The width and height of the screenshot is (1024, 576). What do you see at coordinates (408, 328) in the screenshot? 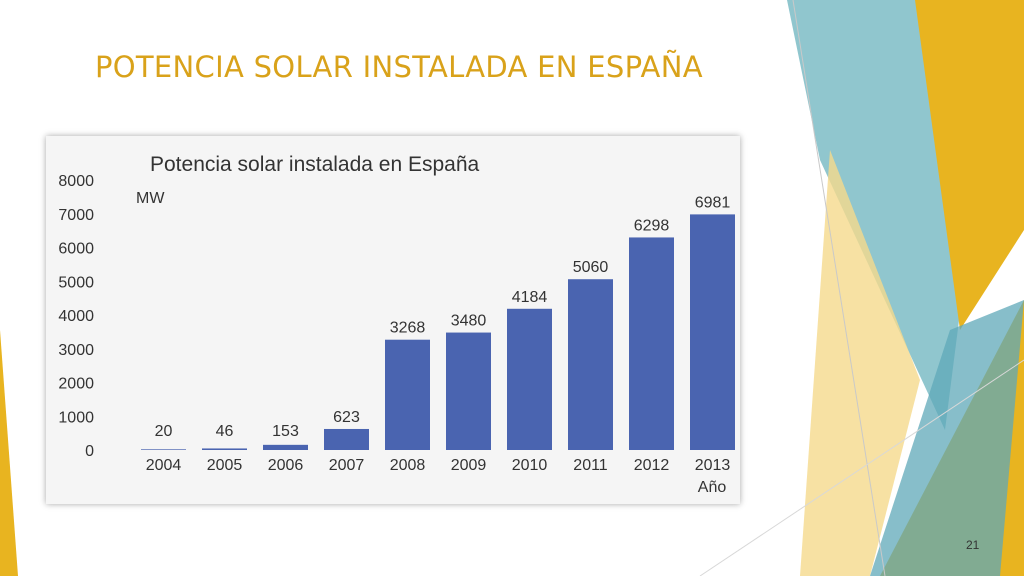
I see `value-label: 3268` at bounding box center [408, 328].